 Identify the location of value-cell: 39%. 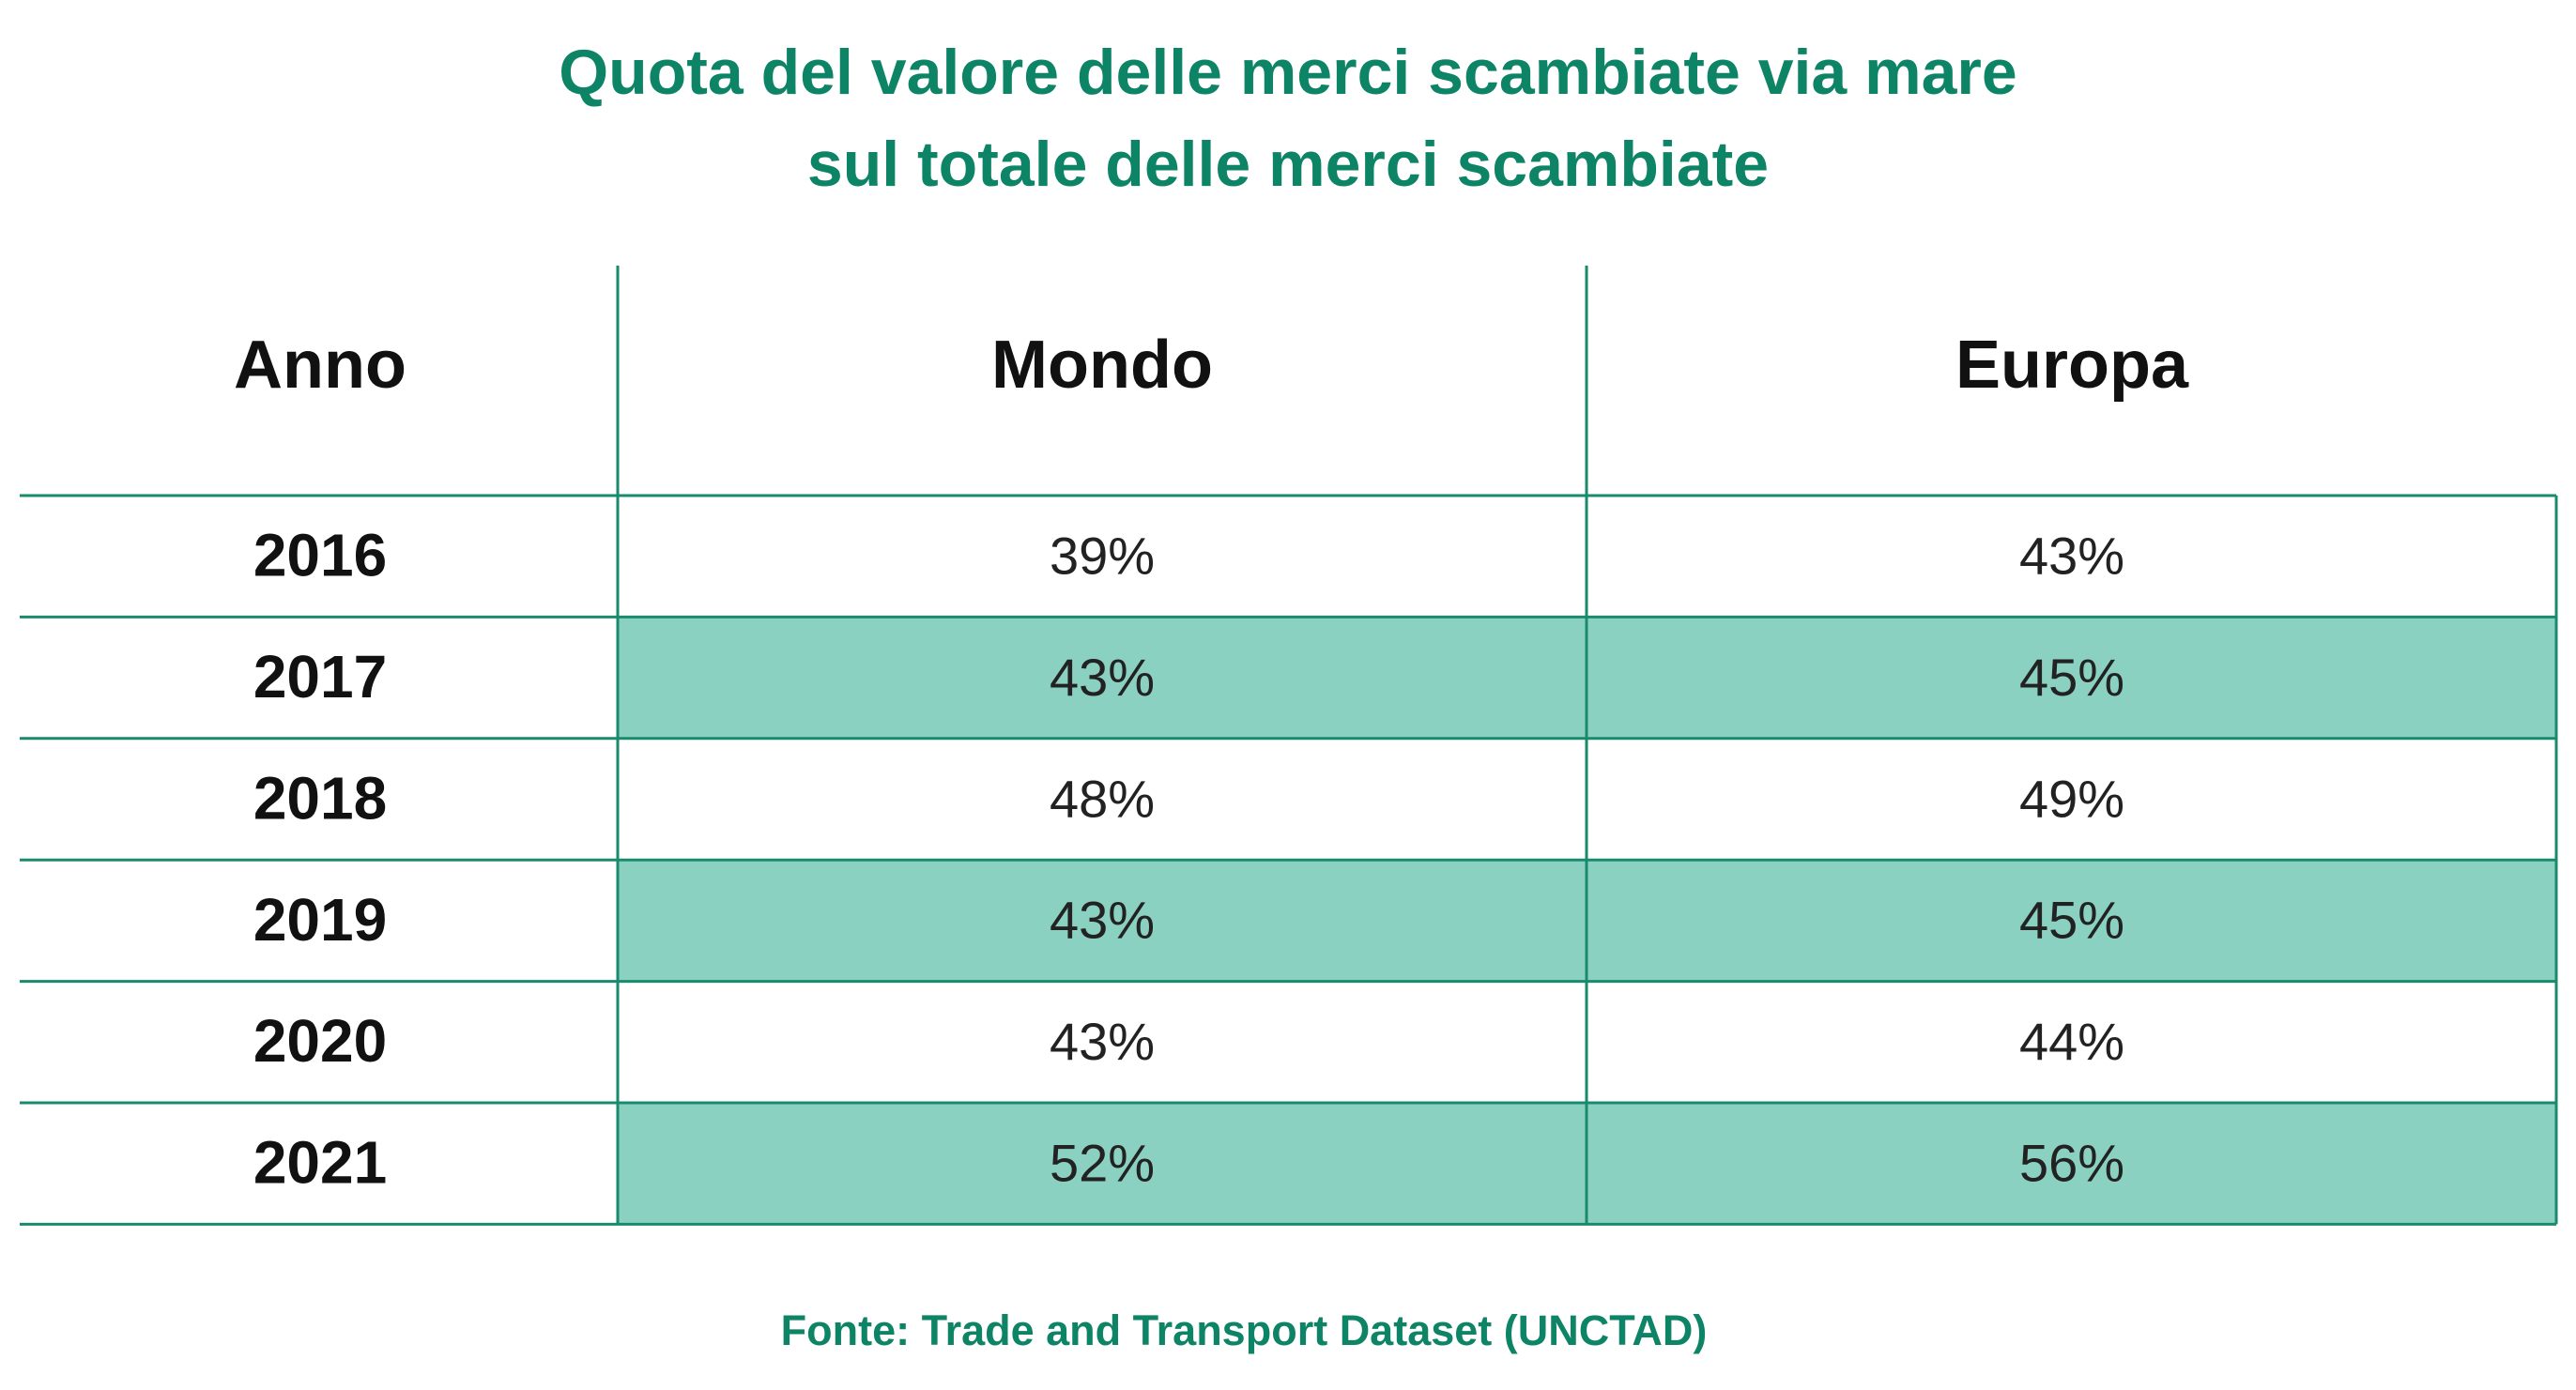
(1102, 555).